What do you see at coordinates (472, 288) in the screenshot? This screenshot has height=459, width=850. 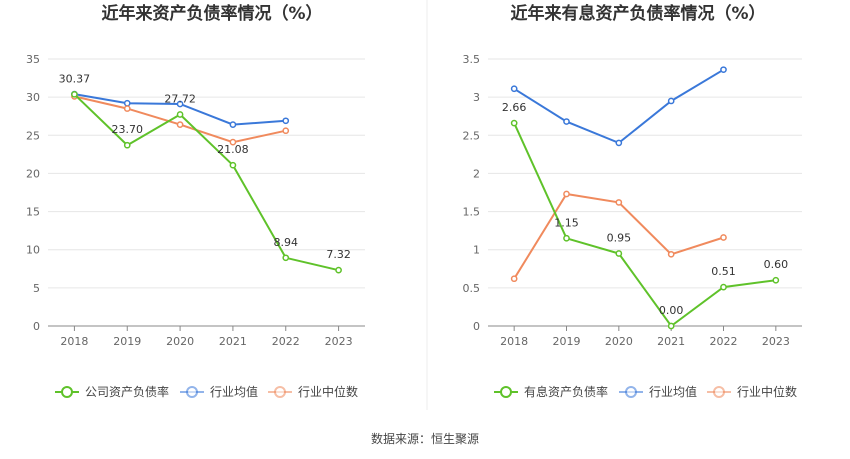 I see `y-tick-label: 0.5` at bounding box center [472, 288].